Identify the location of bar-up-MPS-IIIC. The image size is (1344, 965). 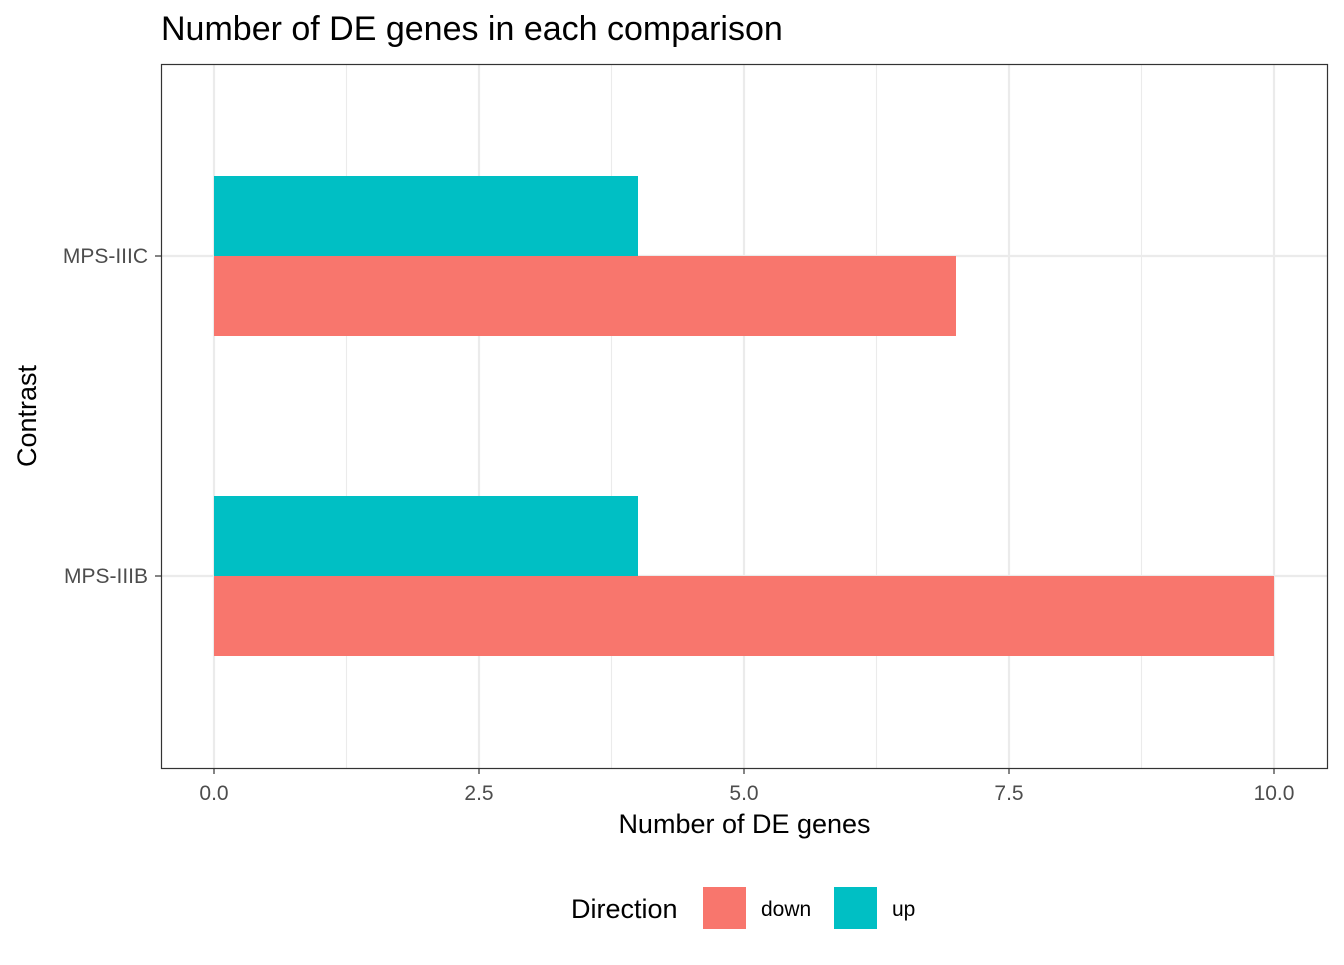
(426, 216).